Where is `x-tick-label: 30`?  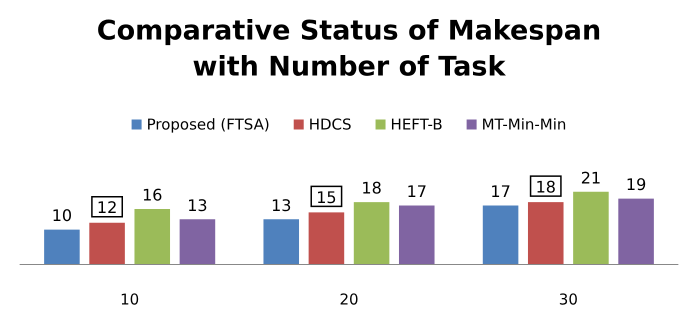 x-tick-label: 30 is located at coordinates (568, 299).